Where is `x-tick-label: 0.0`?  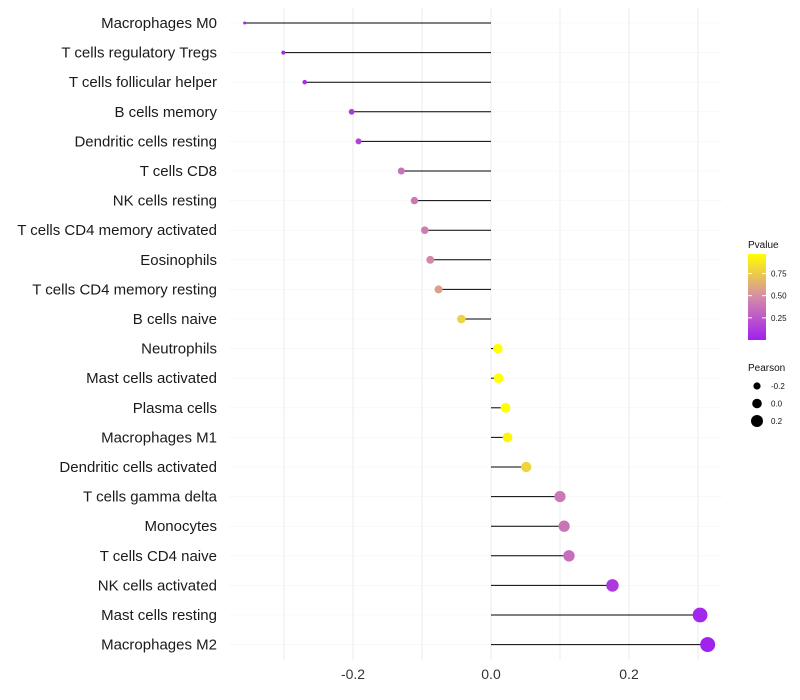
x-tick-label: 0.0 is located at coordinates (491, 674).